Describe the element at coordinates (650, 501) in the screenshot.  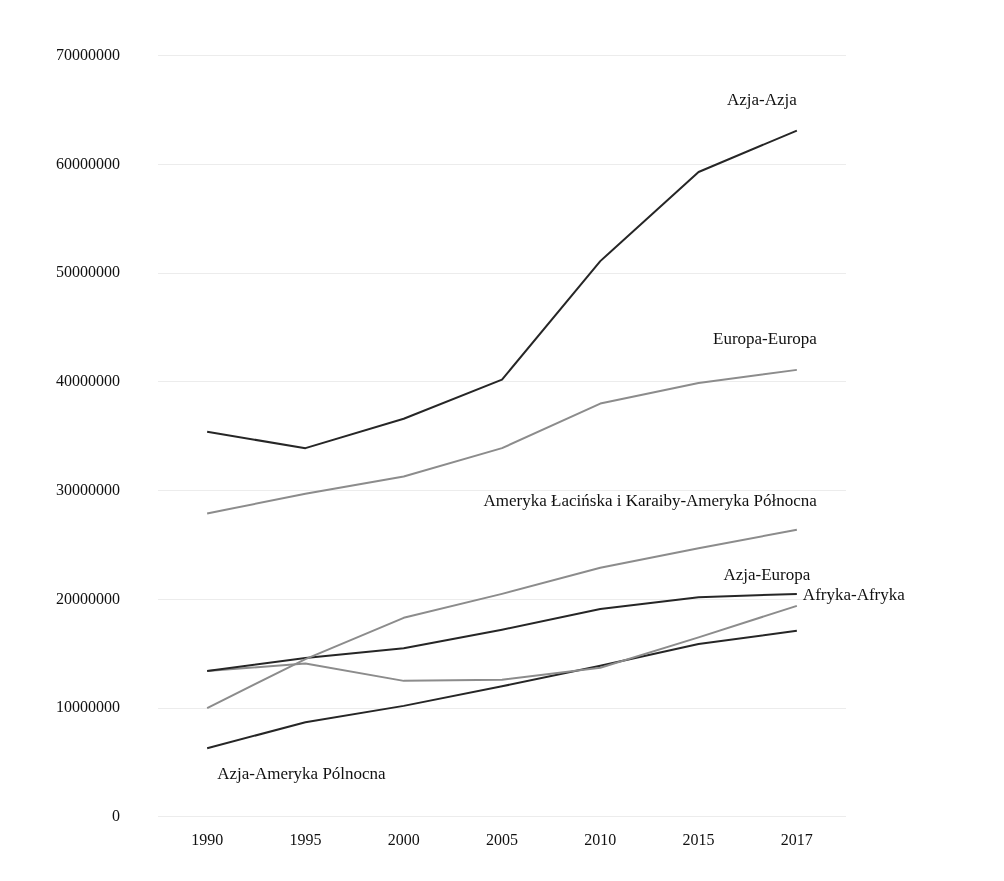
I see `series-label: Ameryka Łacińska i Karaiby-Ameryka Północna` at that location.